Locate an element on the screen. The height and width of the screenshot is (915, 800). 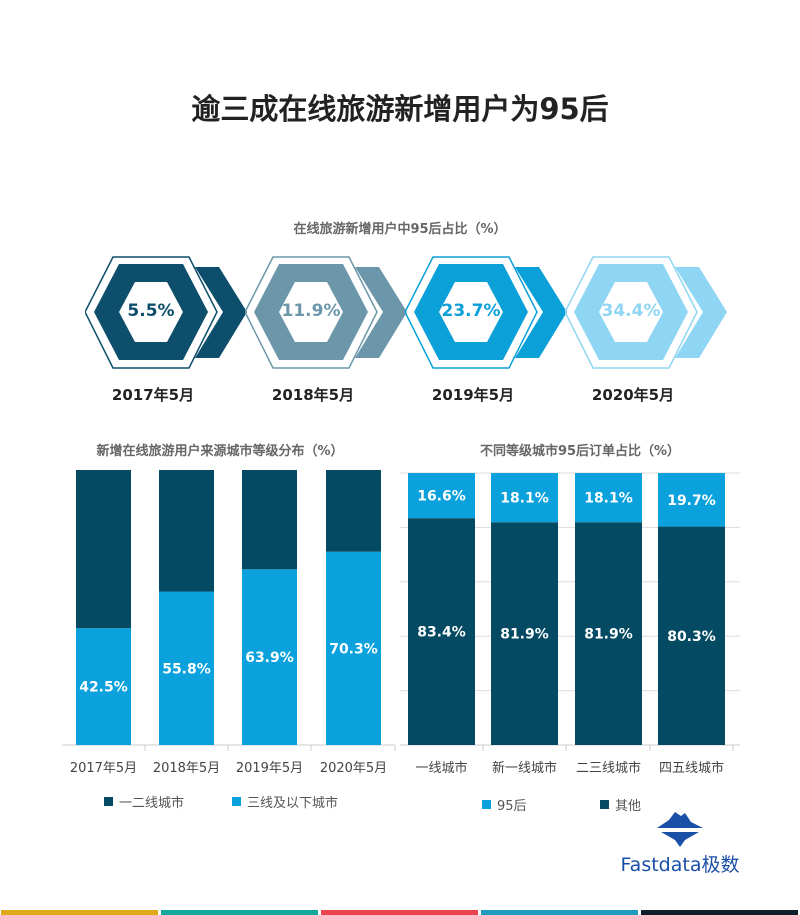
x-tick-label: 二三线城市 is located at coordinates (608, 768).